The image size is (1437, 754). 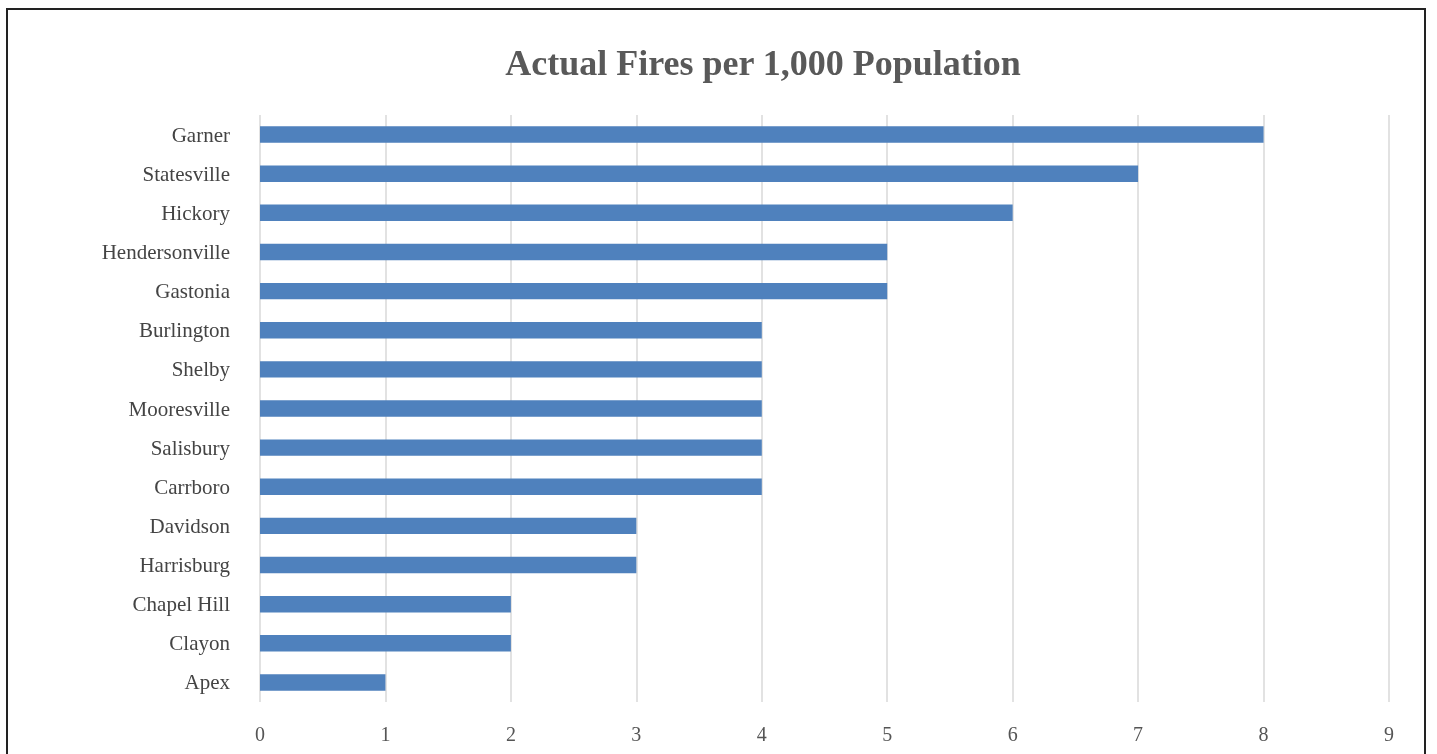 I want to click on chart-title: Actual Fires per 1,000 Population, so click(x=763, y=63).